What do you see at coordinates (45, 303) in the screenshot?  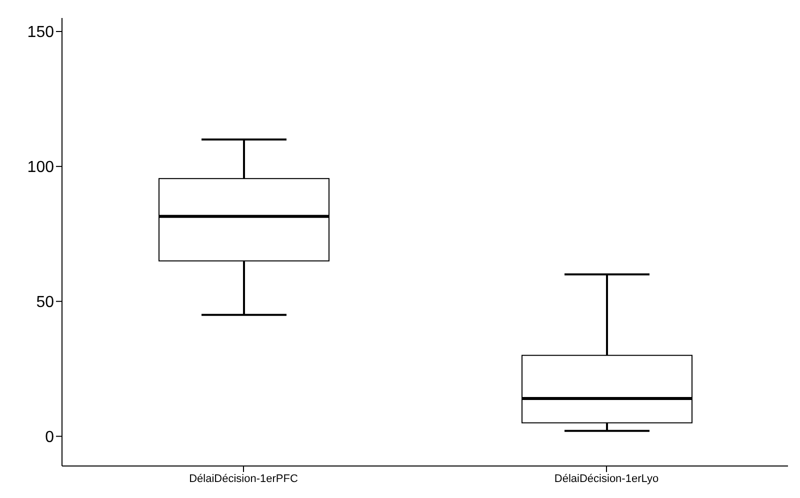 I see `y-tick-label: 50` at bounding box center [45, 303].